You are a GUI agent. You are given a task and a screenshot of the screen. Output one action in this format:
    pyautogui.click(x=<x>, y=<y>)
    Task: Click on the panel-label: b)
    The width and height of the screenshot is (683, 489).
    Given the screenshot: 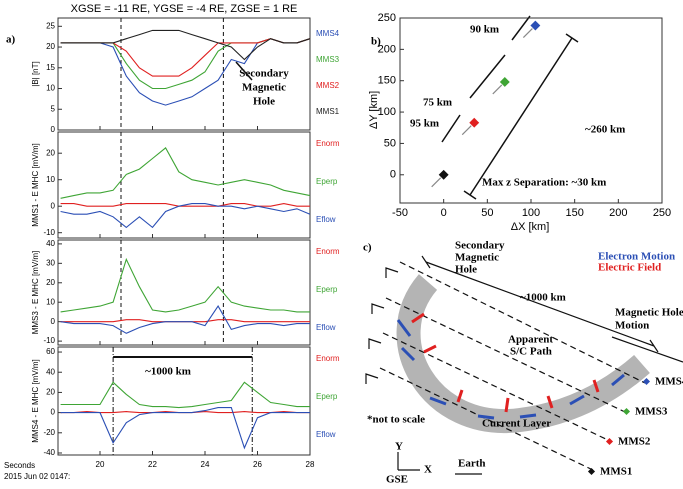 What is the action you would take?
    pyautogui.click(x=376, y=42)
    